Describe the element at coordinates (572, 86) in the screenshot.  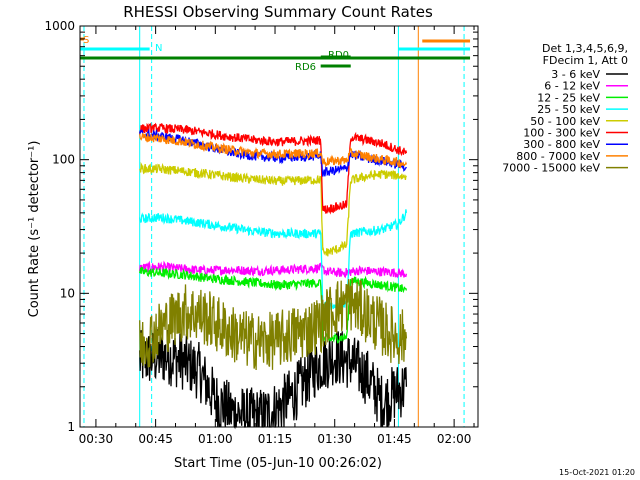
I see `legend-label-1: 6 - 12 keV` at that location.